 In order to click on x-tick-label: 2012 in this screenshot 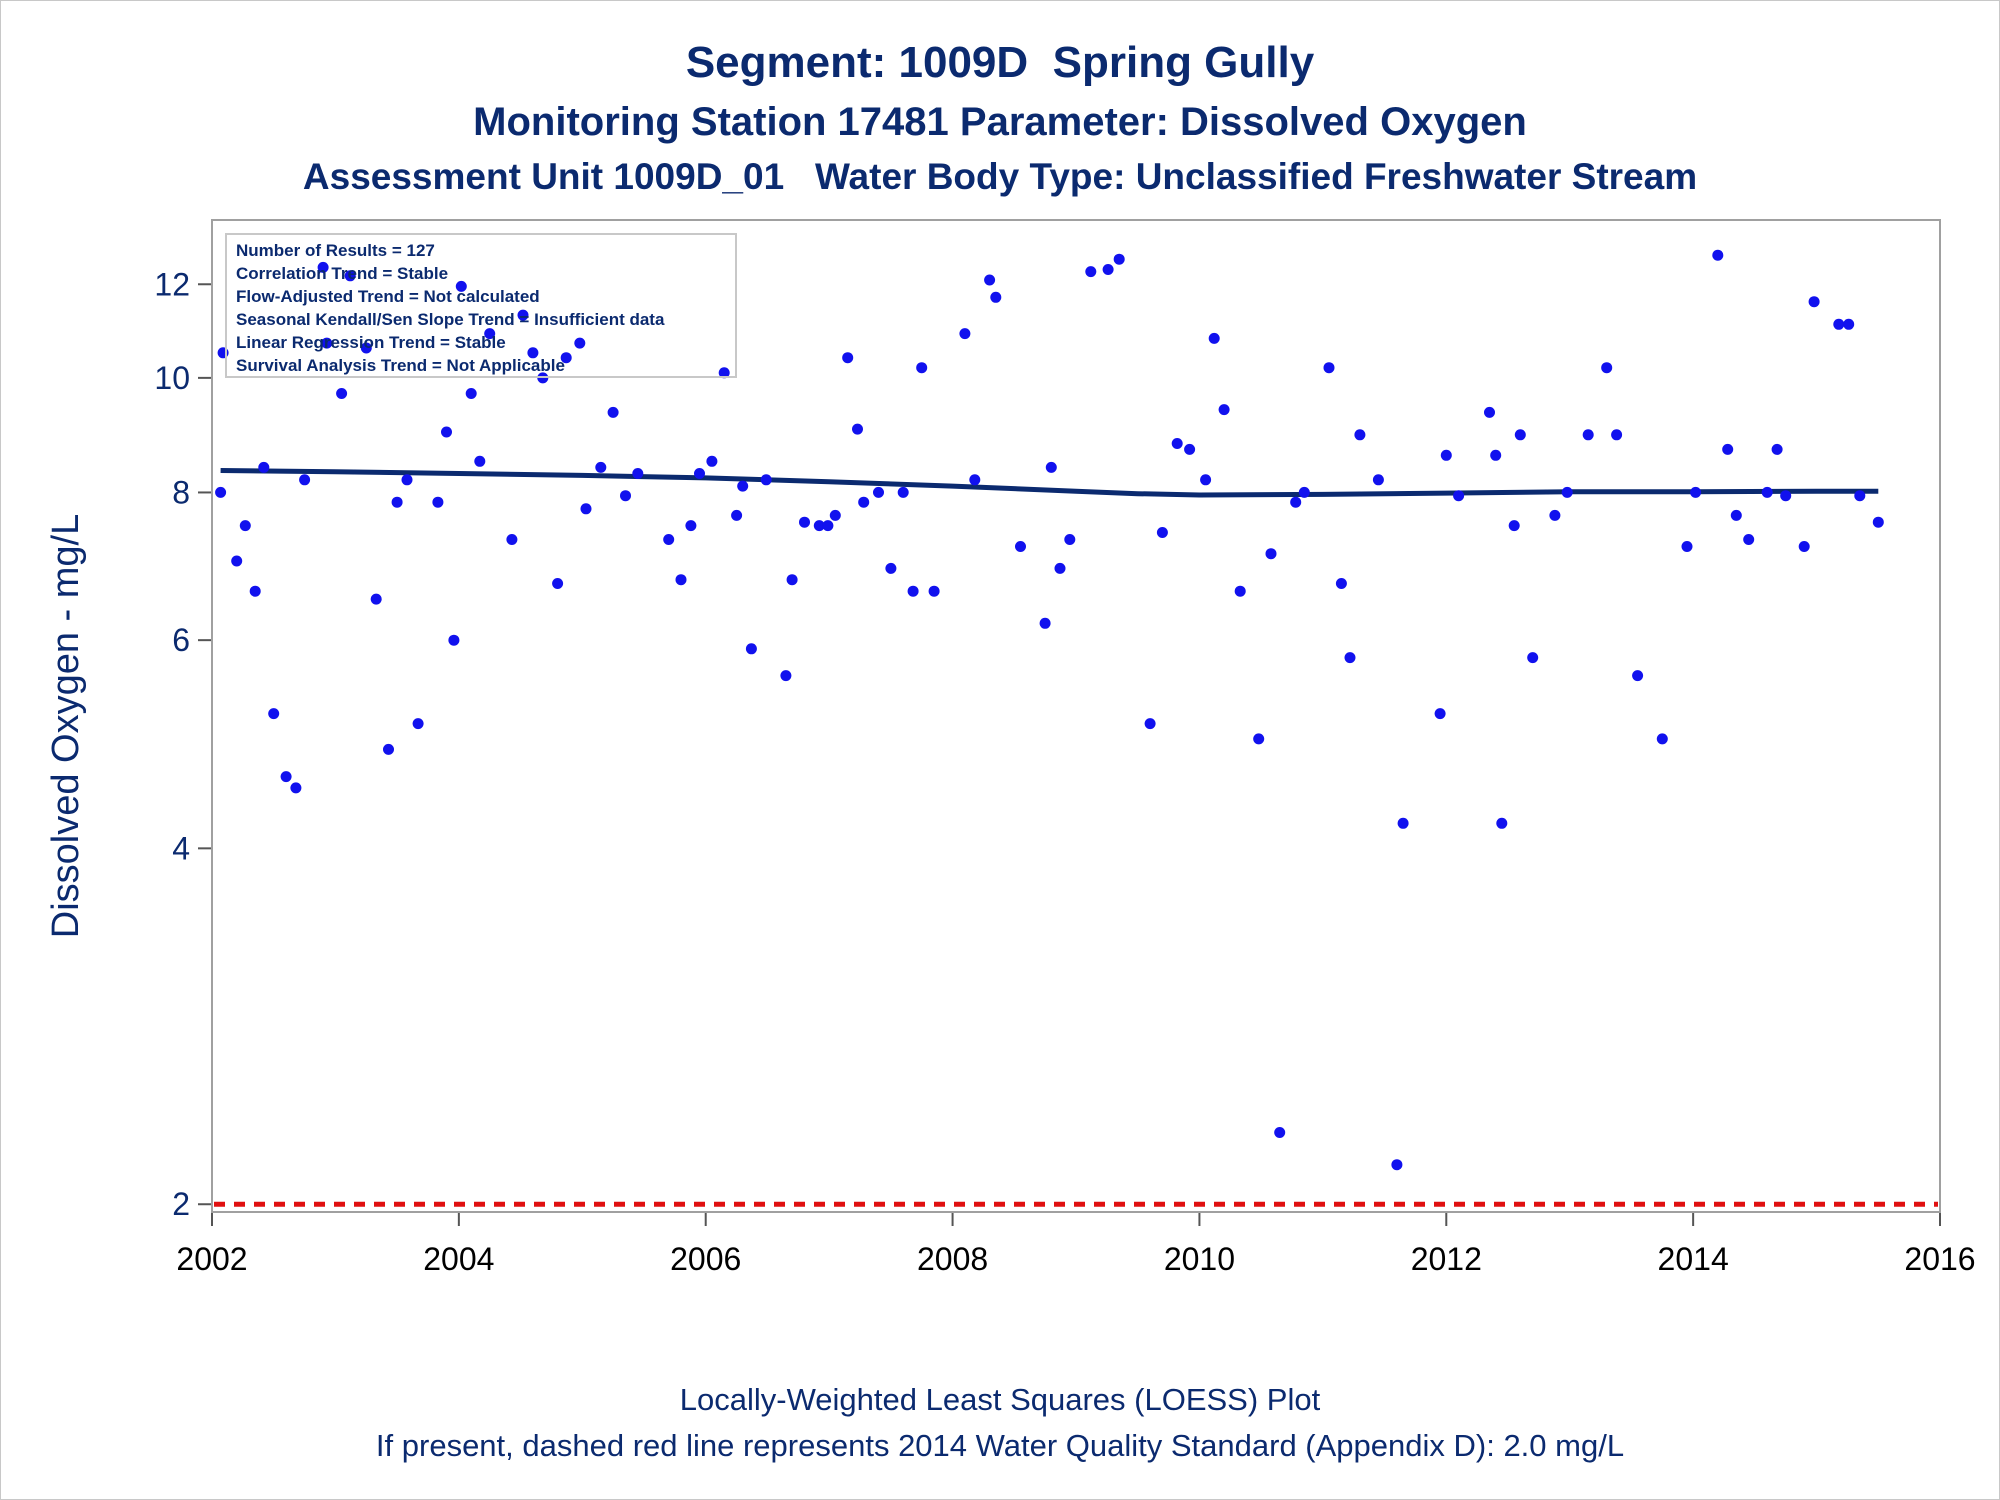, I will do `click(1446, 1259)`.